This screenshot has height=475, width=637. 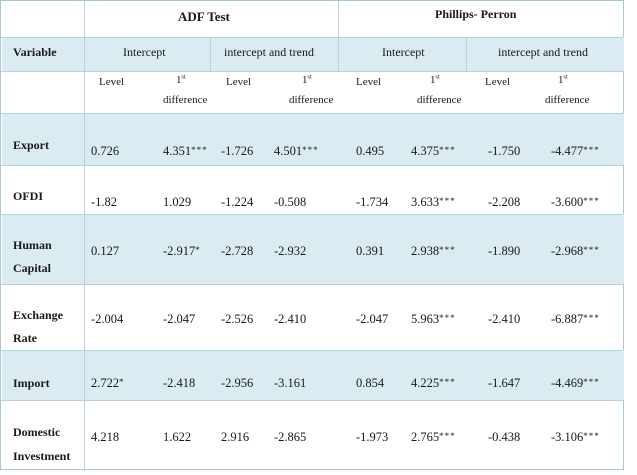 I want to click on table-cell: 0.127, so click(x=105, y=251).